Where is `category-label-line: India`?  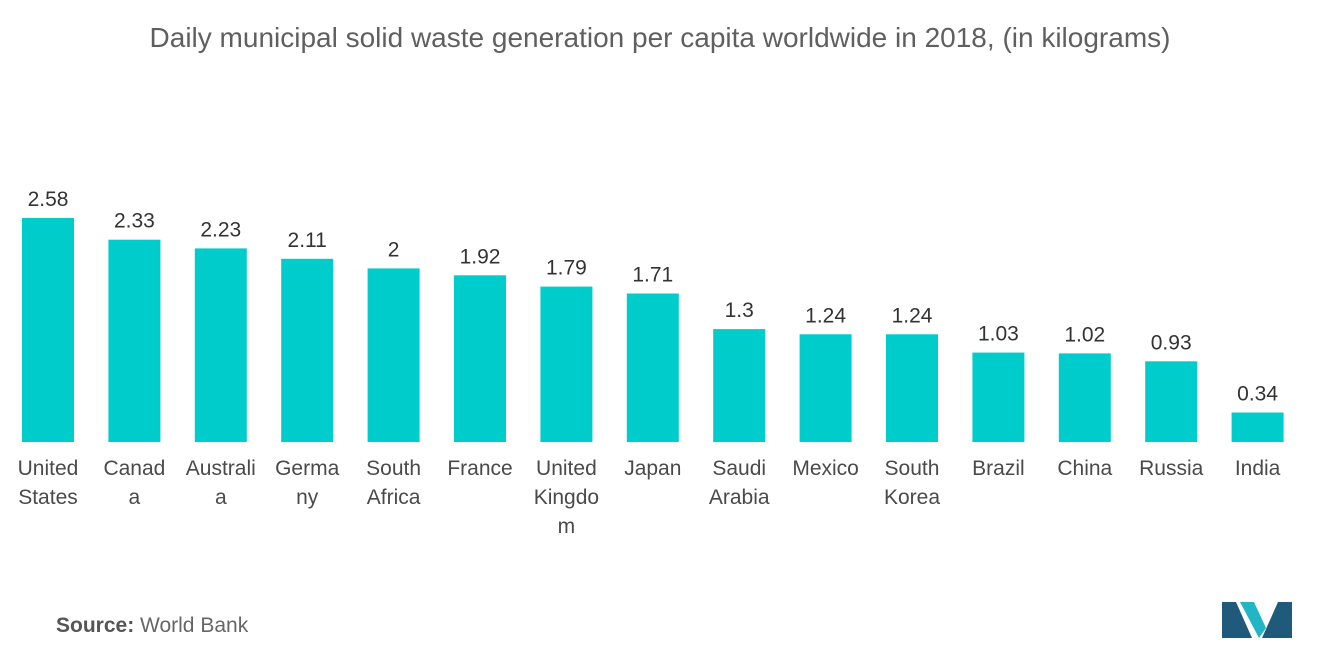
category-label-line: India is located at coordinates (1258, 468).